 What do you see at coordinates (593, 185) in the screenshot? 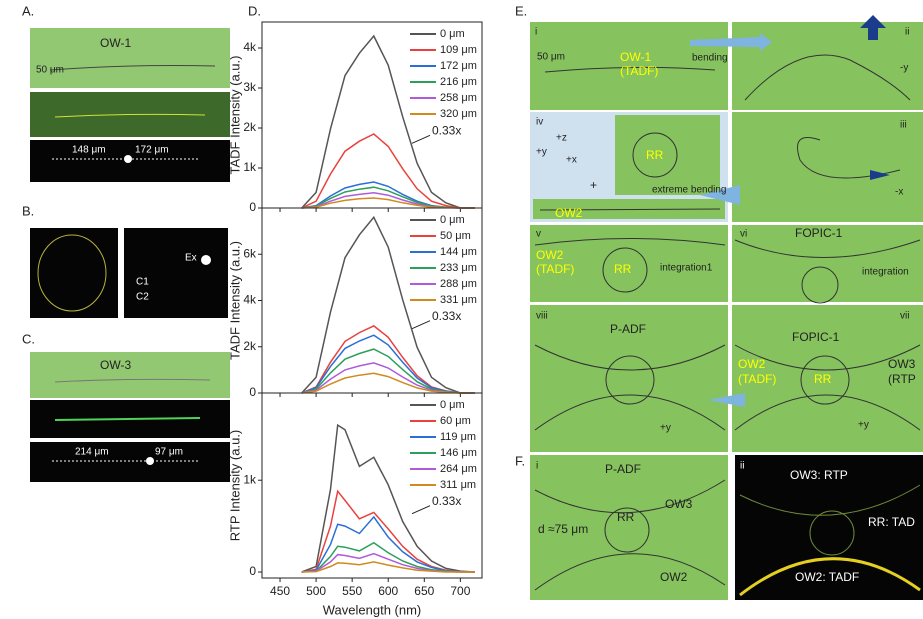
I see `plus: +` at bounding box center [593, 185].